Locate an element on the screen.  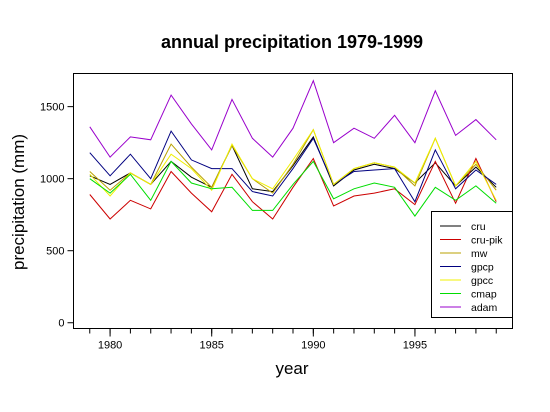
x-tick-label: 1995 is located at coordinates (415, 346).